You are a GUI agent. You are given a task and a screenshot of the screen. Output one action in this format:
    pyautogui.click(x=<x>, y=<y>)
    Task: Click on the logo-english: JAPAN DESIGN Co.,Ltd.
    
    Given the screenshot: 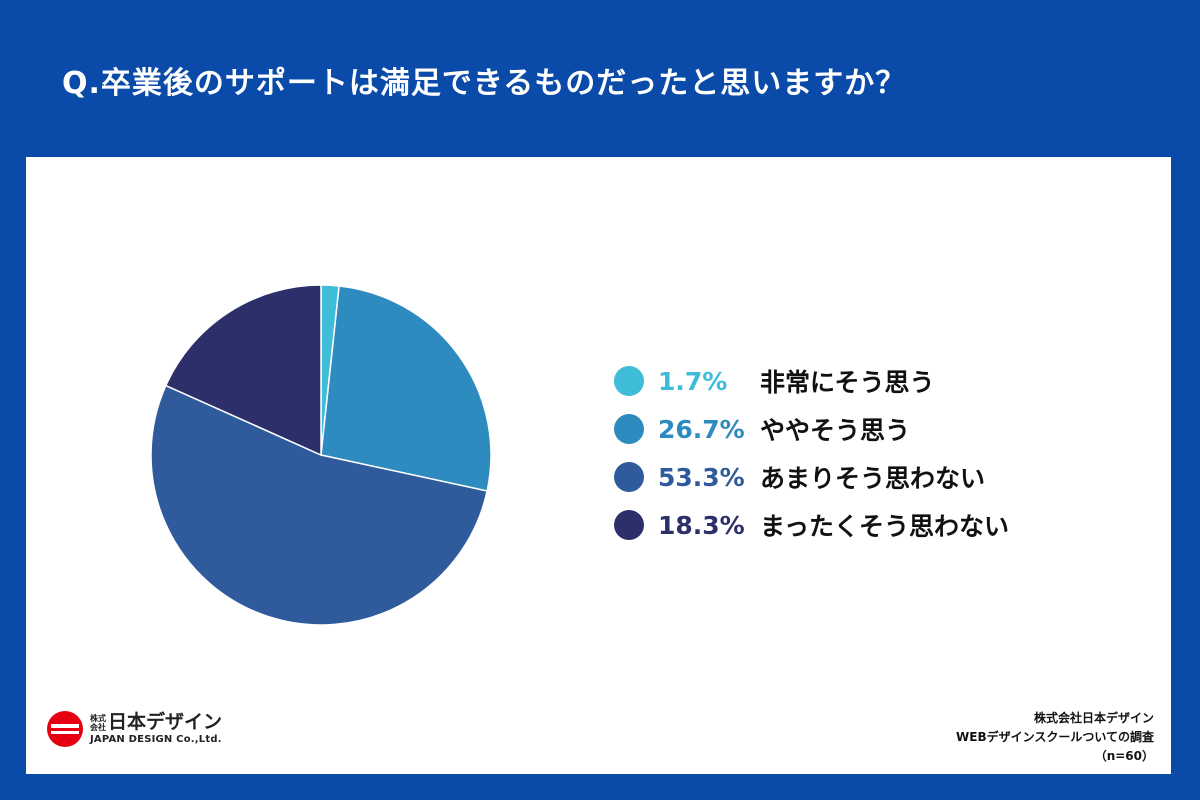 What is the action you would take?
    pyautogui.click(x=156, y=739)
    